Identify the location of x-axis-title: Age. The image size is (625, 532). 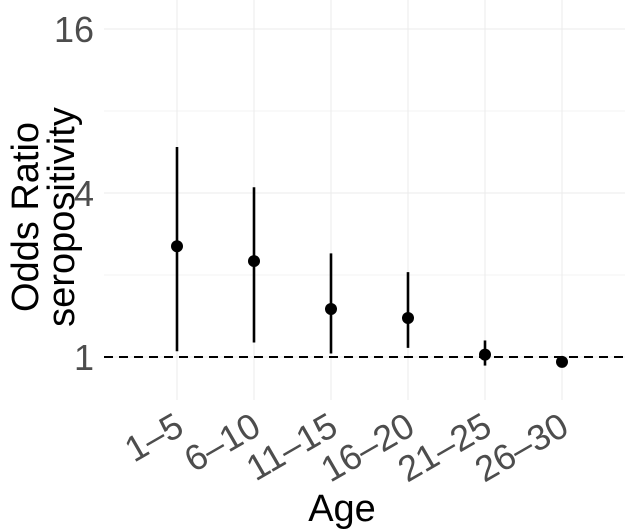
(342, 509).